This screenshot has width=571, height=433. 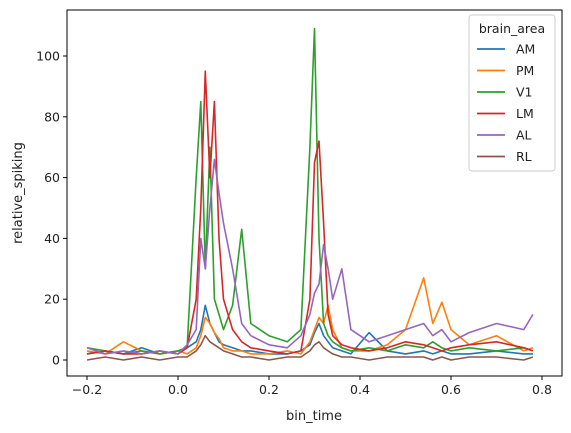 What do you see at coordinates (512, 28) in the screenshot?
I see `legend-title: brain_area` at bounding box center [512, 28].